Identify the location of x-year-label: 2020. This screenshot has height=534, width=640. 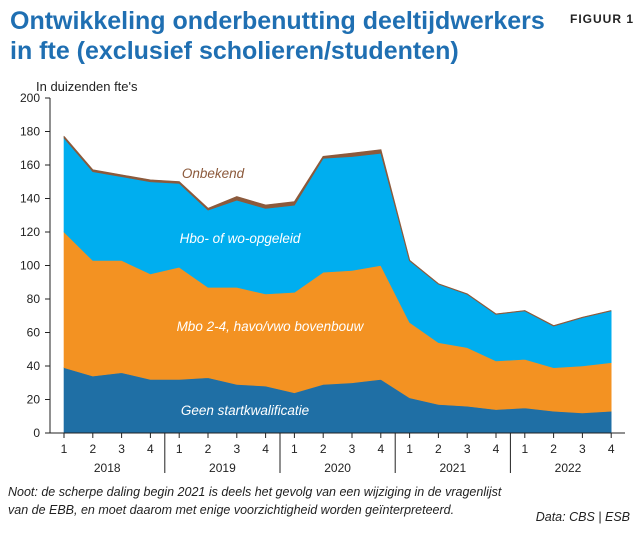
(337, 468).